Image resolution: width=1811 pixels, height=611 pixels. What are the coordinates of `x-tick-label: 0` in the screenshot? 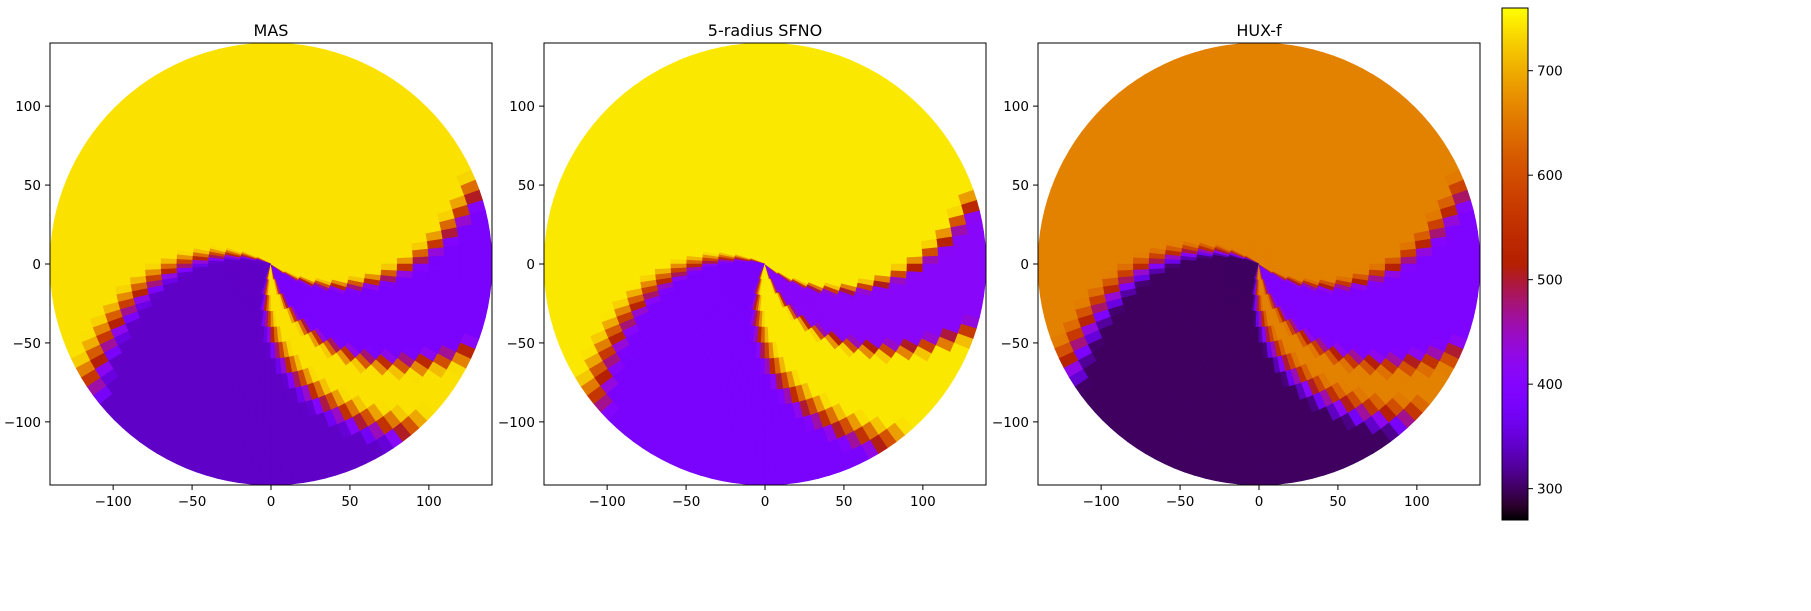 It's located at (271, 502).